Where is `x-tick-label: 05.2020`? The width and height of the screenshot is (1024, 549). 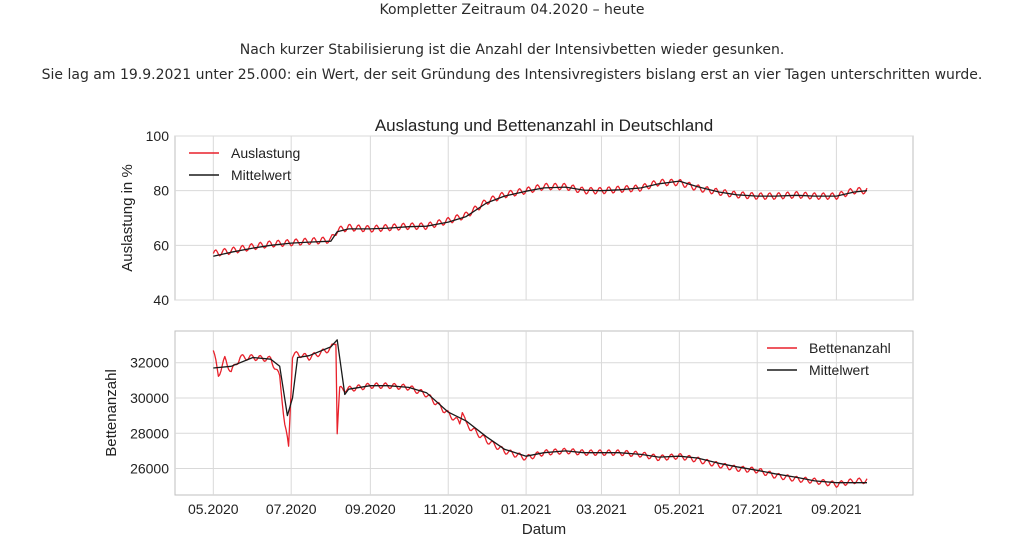
x-tick-label: 05.2020 is located at coordinates (213, 509).